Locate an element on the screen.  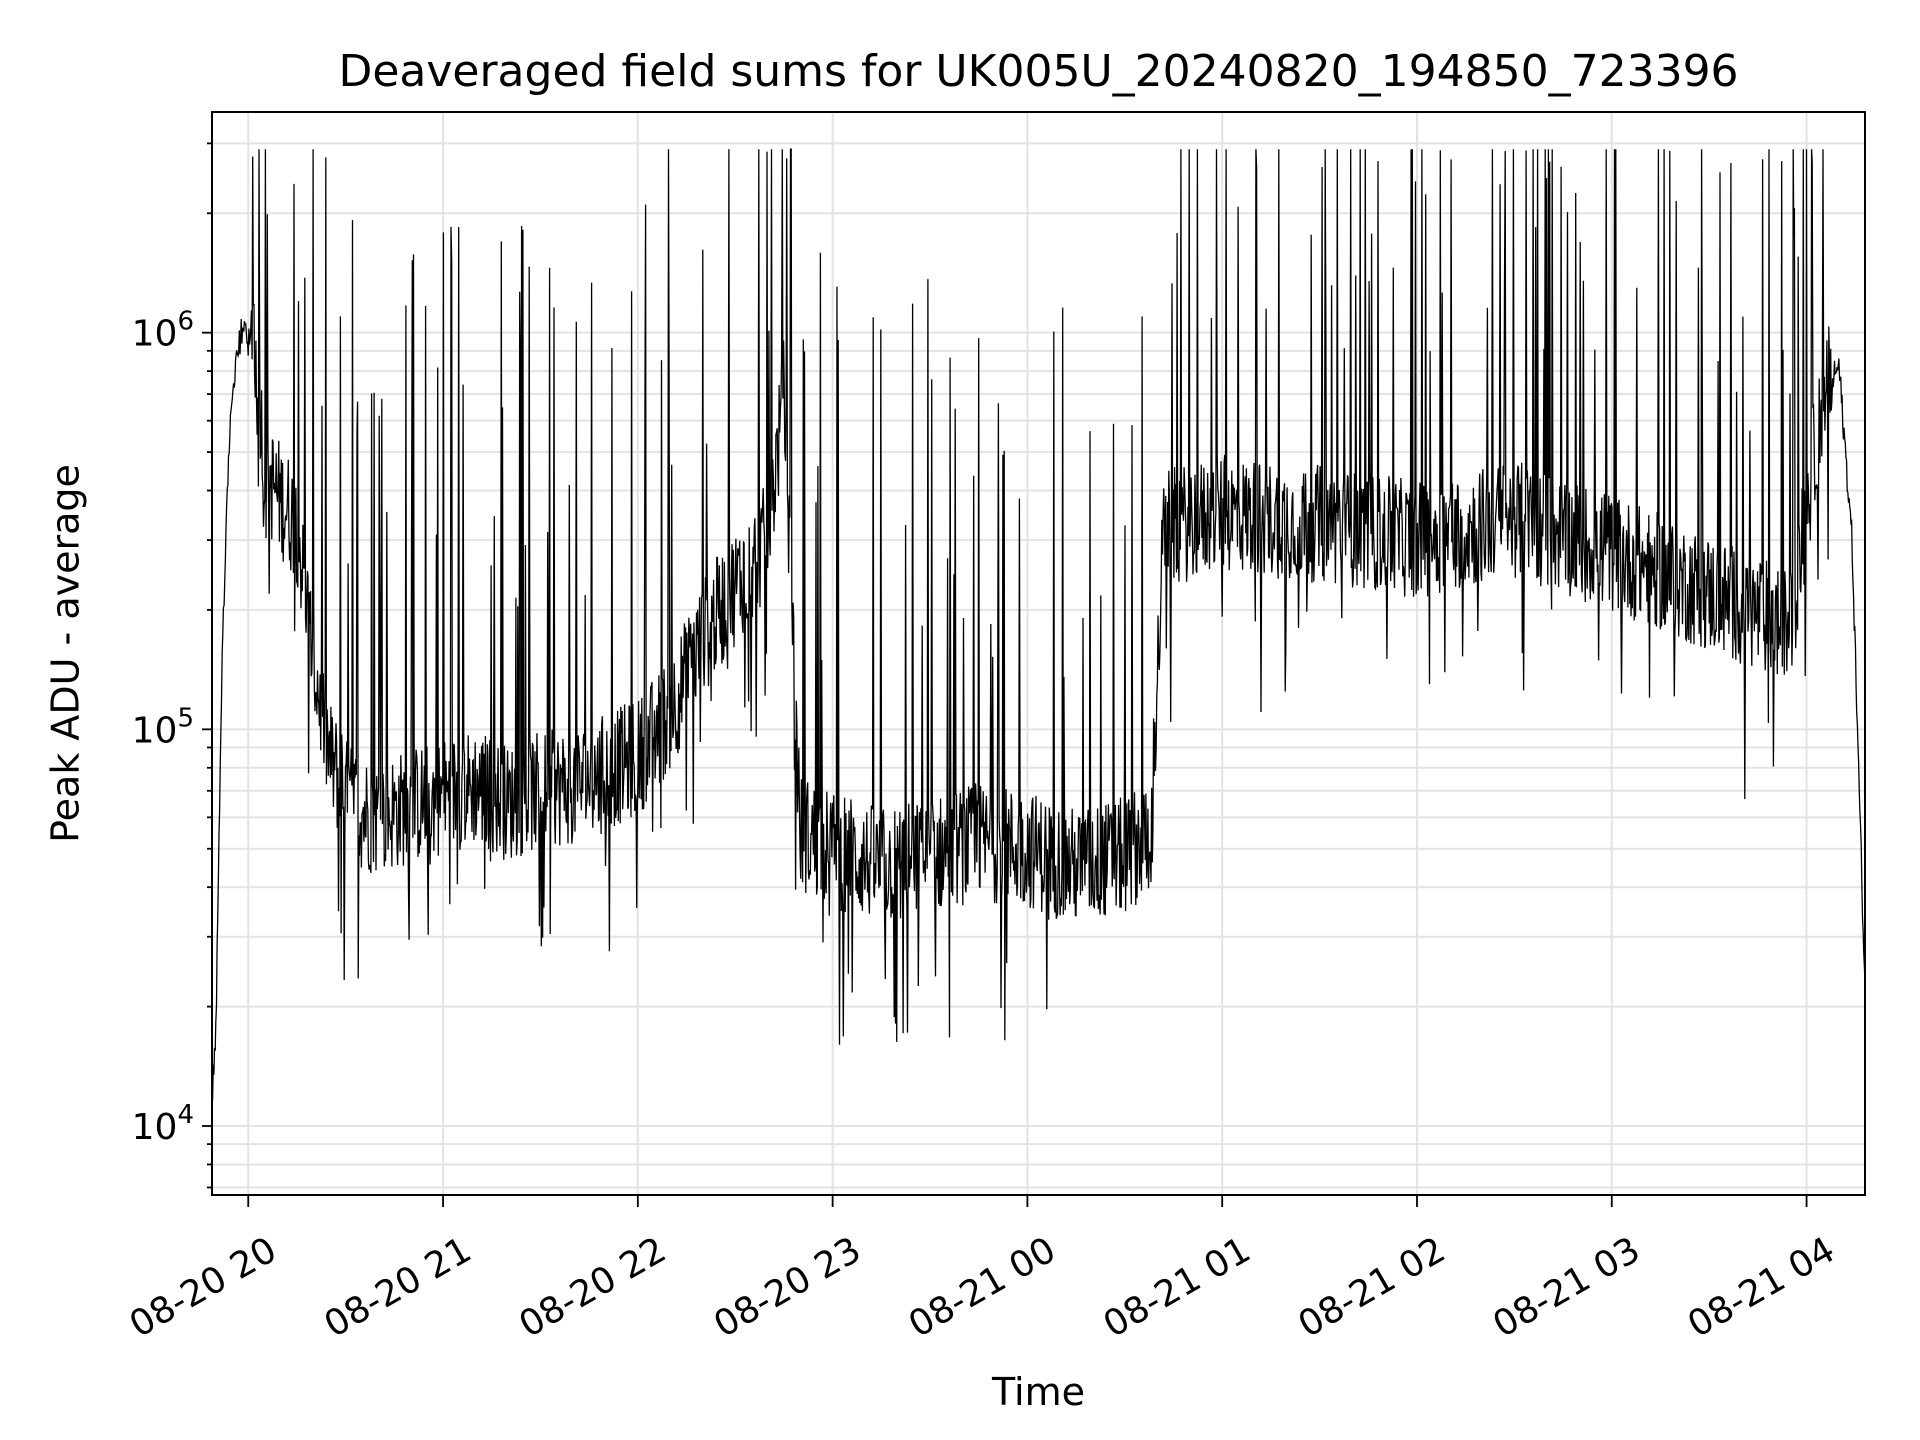
y-tick-label: 10⁵ is located at coordinates (163, 727).